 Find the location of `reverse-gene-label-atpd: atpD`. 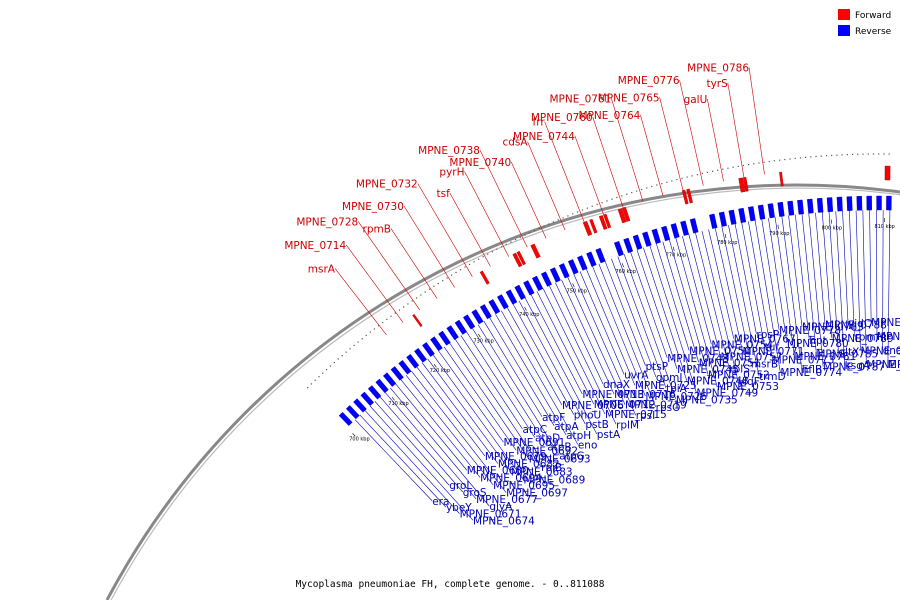

reverse-gene-label-atpd: atpD is located at coordinates (547, 439).